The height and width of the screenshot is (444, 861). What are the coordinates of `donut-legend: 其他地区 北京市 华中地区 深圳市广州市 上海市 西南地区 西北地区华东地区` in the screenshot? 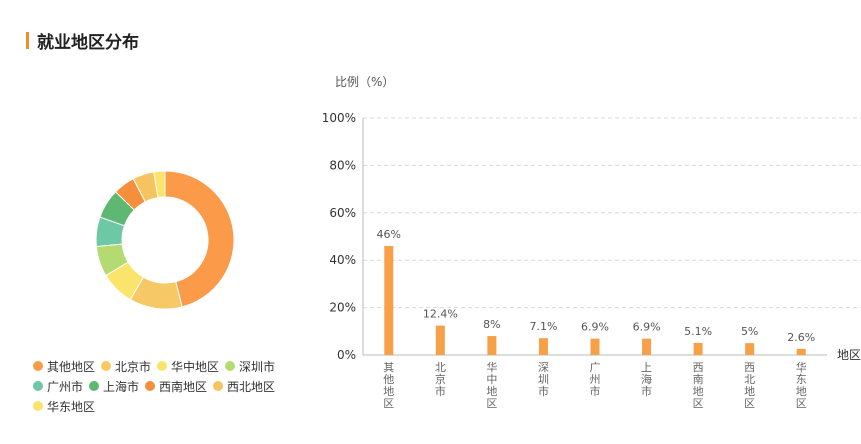 It's located at (173, 386).